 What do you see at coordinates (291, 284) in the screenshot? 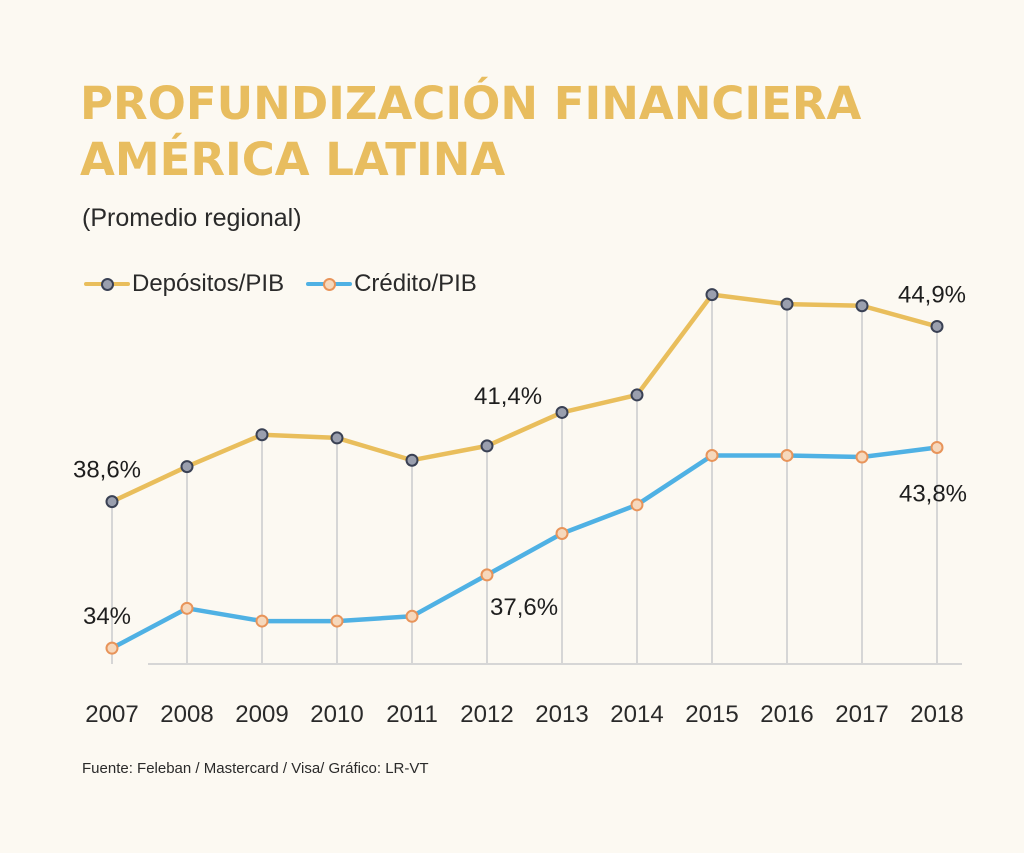
I see `legend: Depósitos/PIB Crédito/PIB` at bounding box center [291, 284].